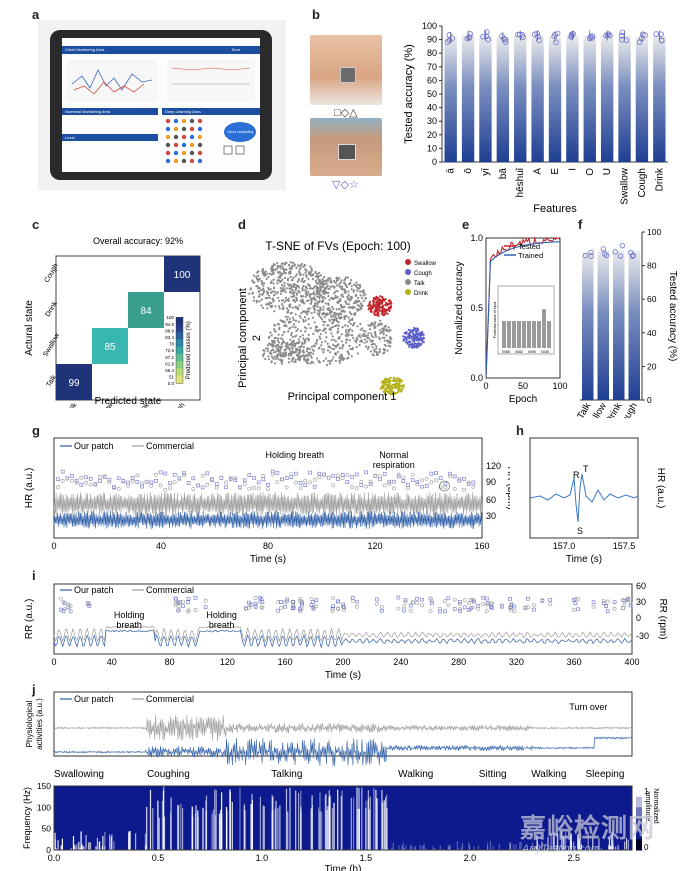 The height and width of the screenshot is (871, 680). I want to click on x-tick-label: I, so click(572, 169).